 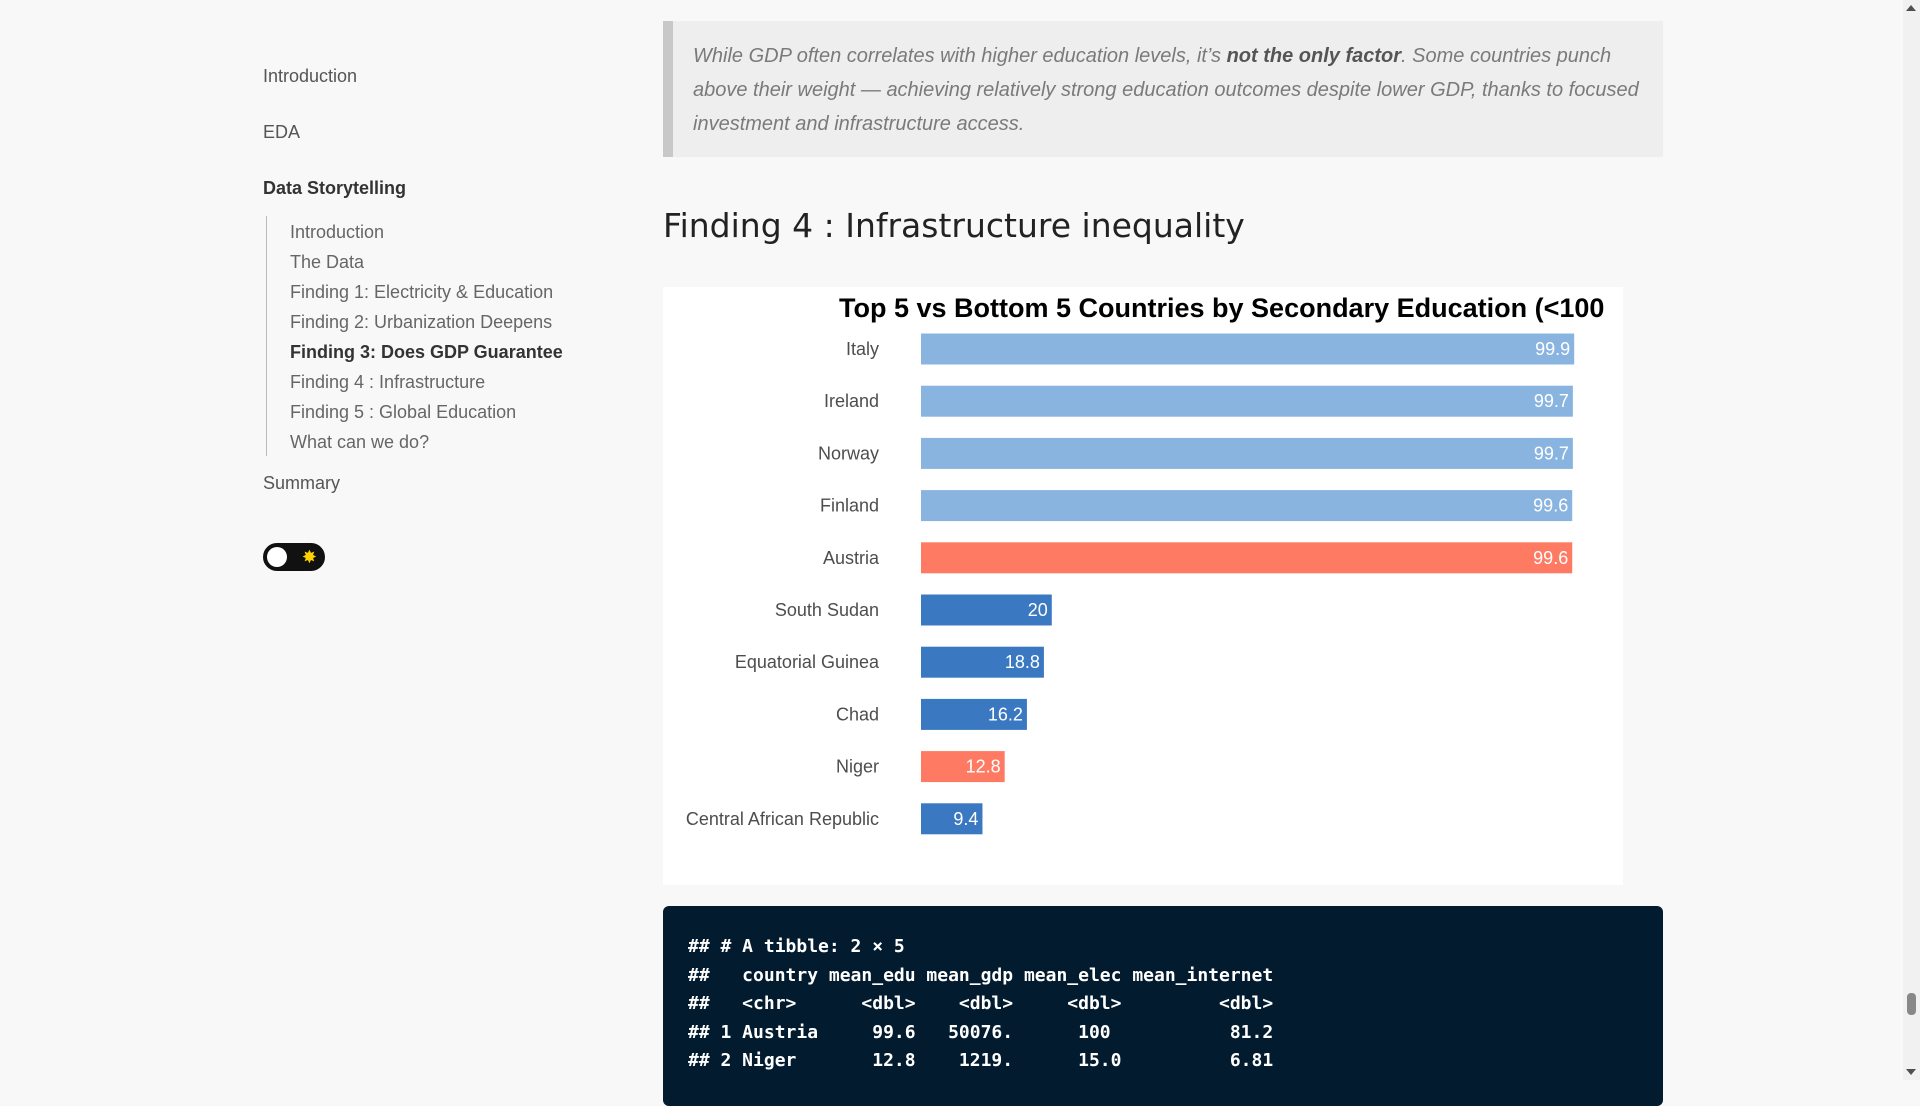 I want to click on value-label: 18.8, so click(x=1022, y=662).